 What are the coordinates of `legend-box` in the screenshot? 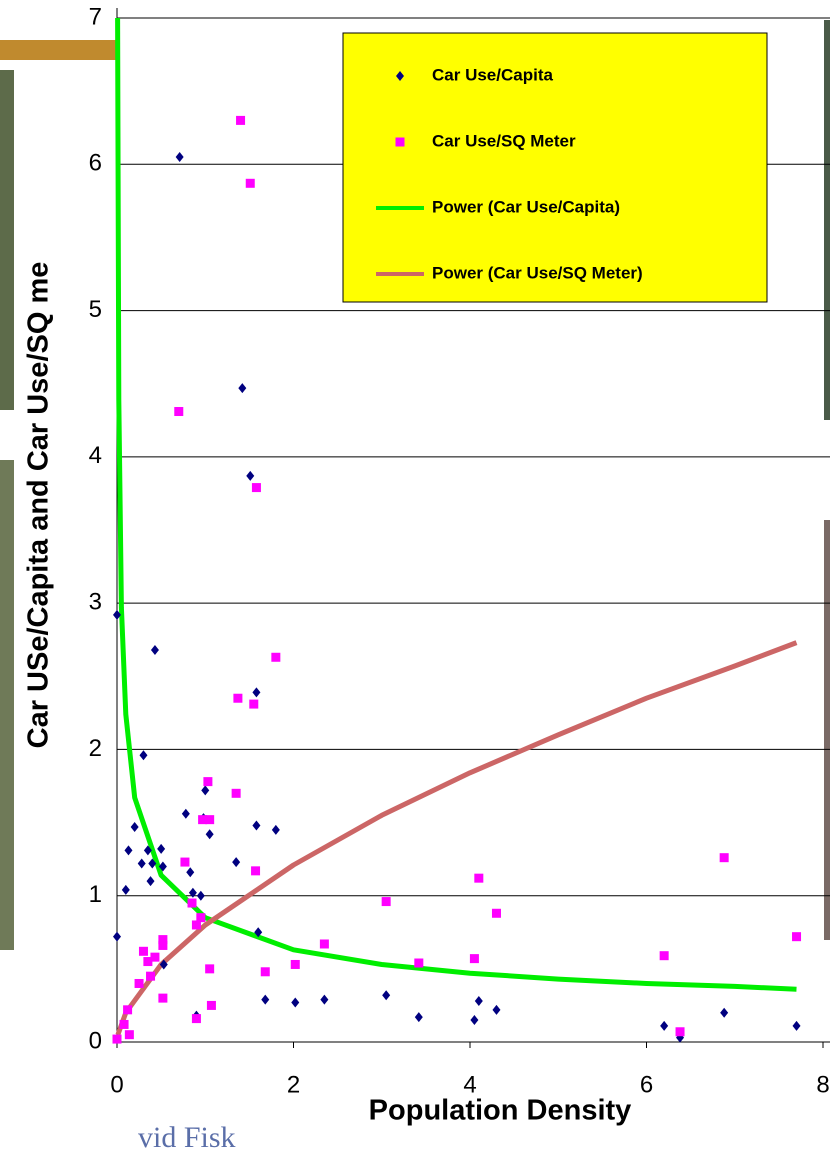 It's located at (555, 167).